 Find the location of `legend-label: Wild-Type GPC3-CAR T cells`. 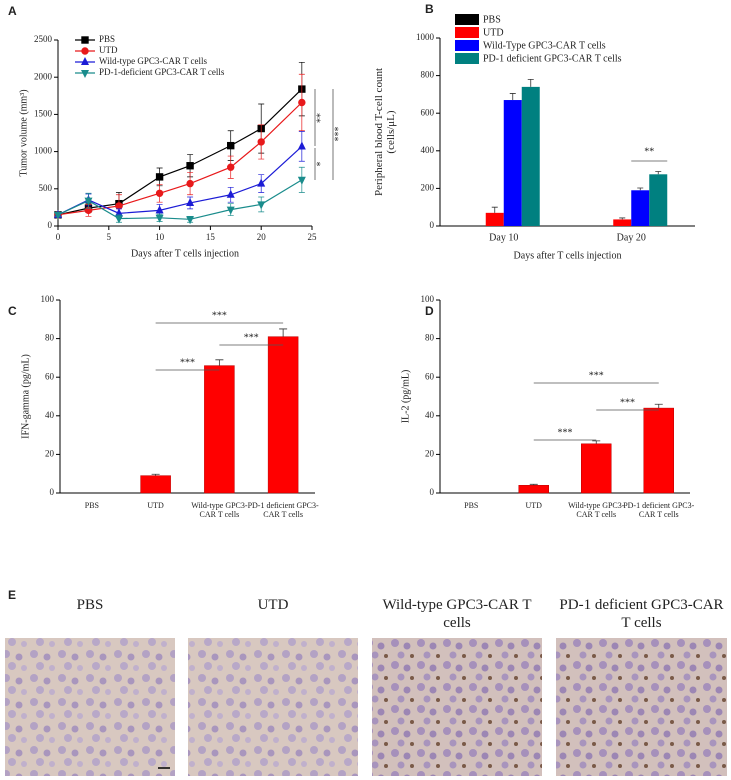

legend-label: Wild-Type GPC3-CAR T cells is located at coordinates (544, 45).